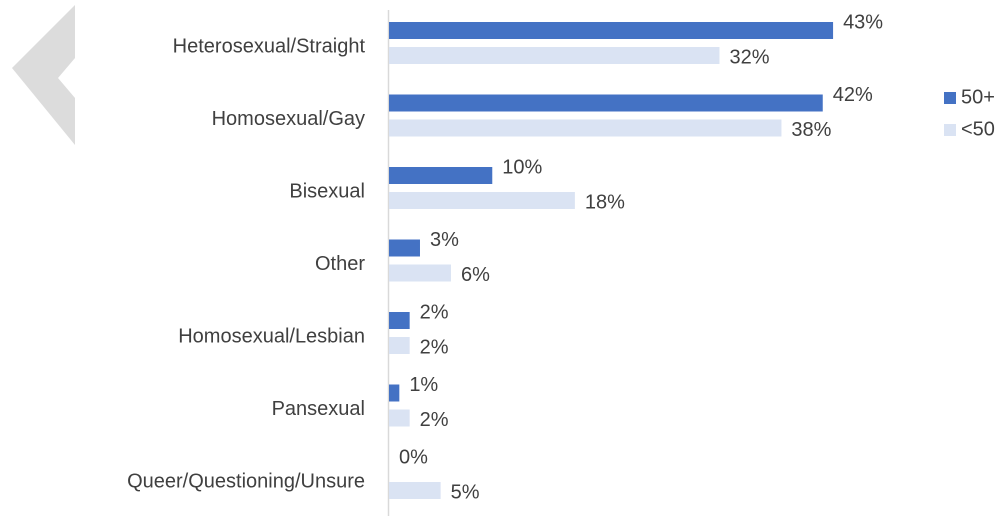 The image size is (1006, 516). What do you see at coordinates (978, 129) in the screenshot?
I see `legend-label: <50` at bounding box center [978, 129].